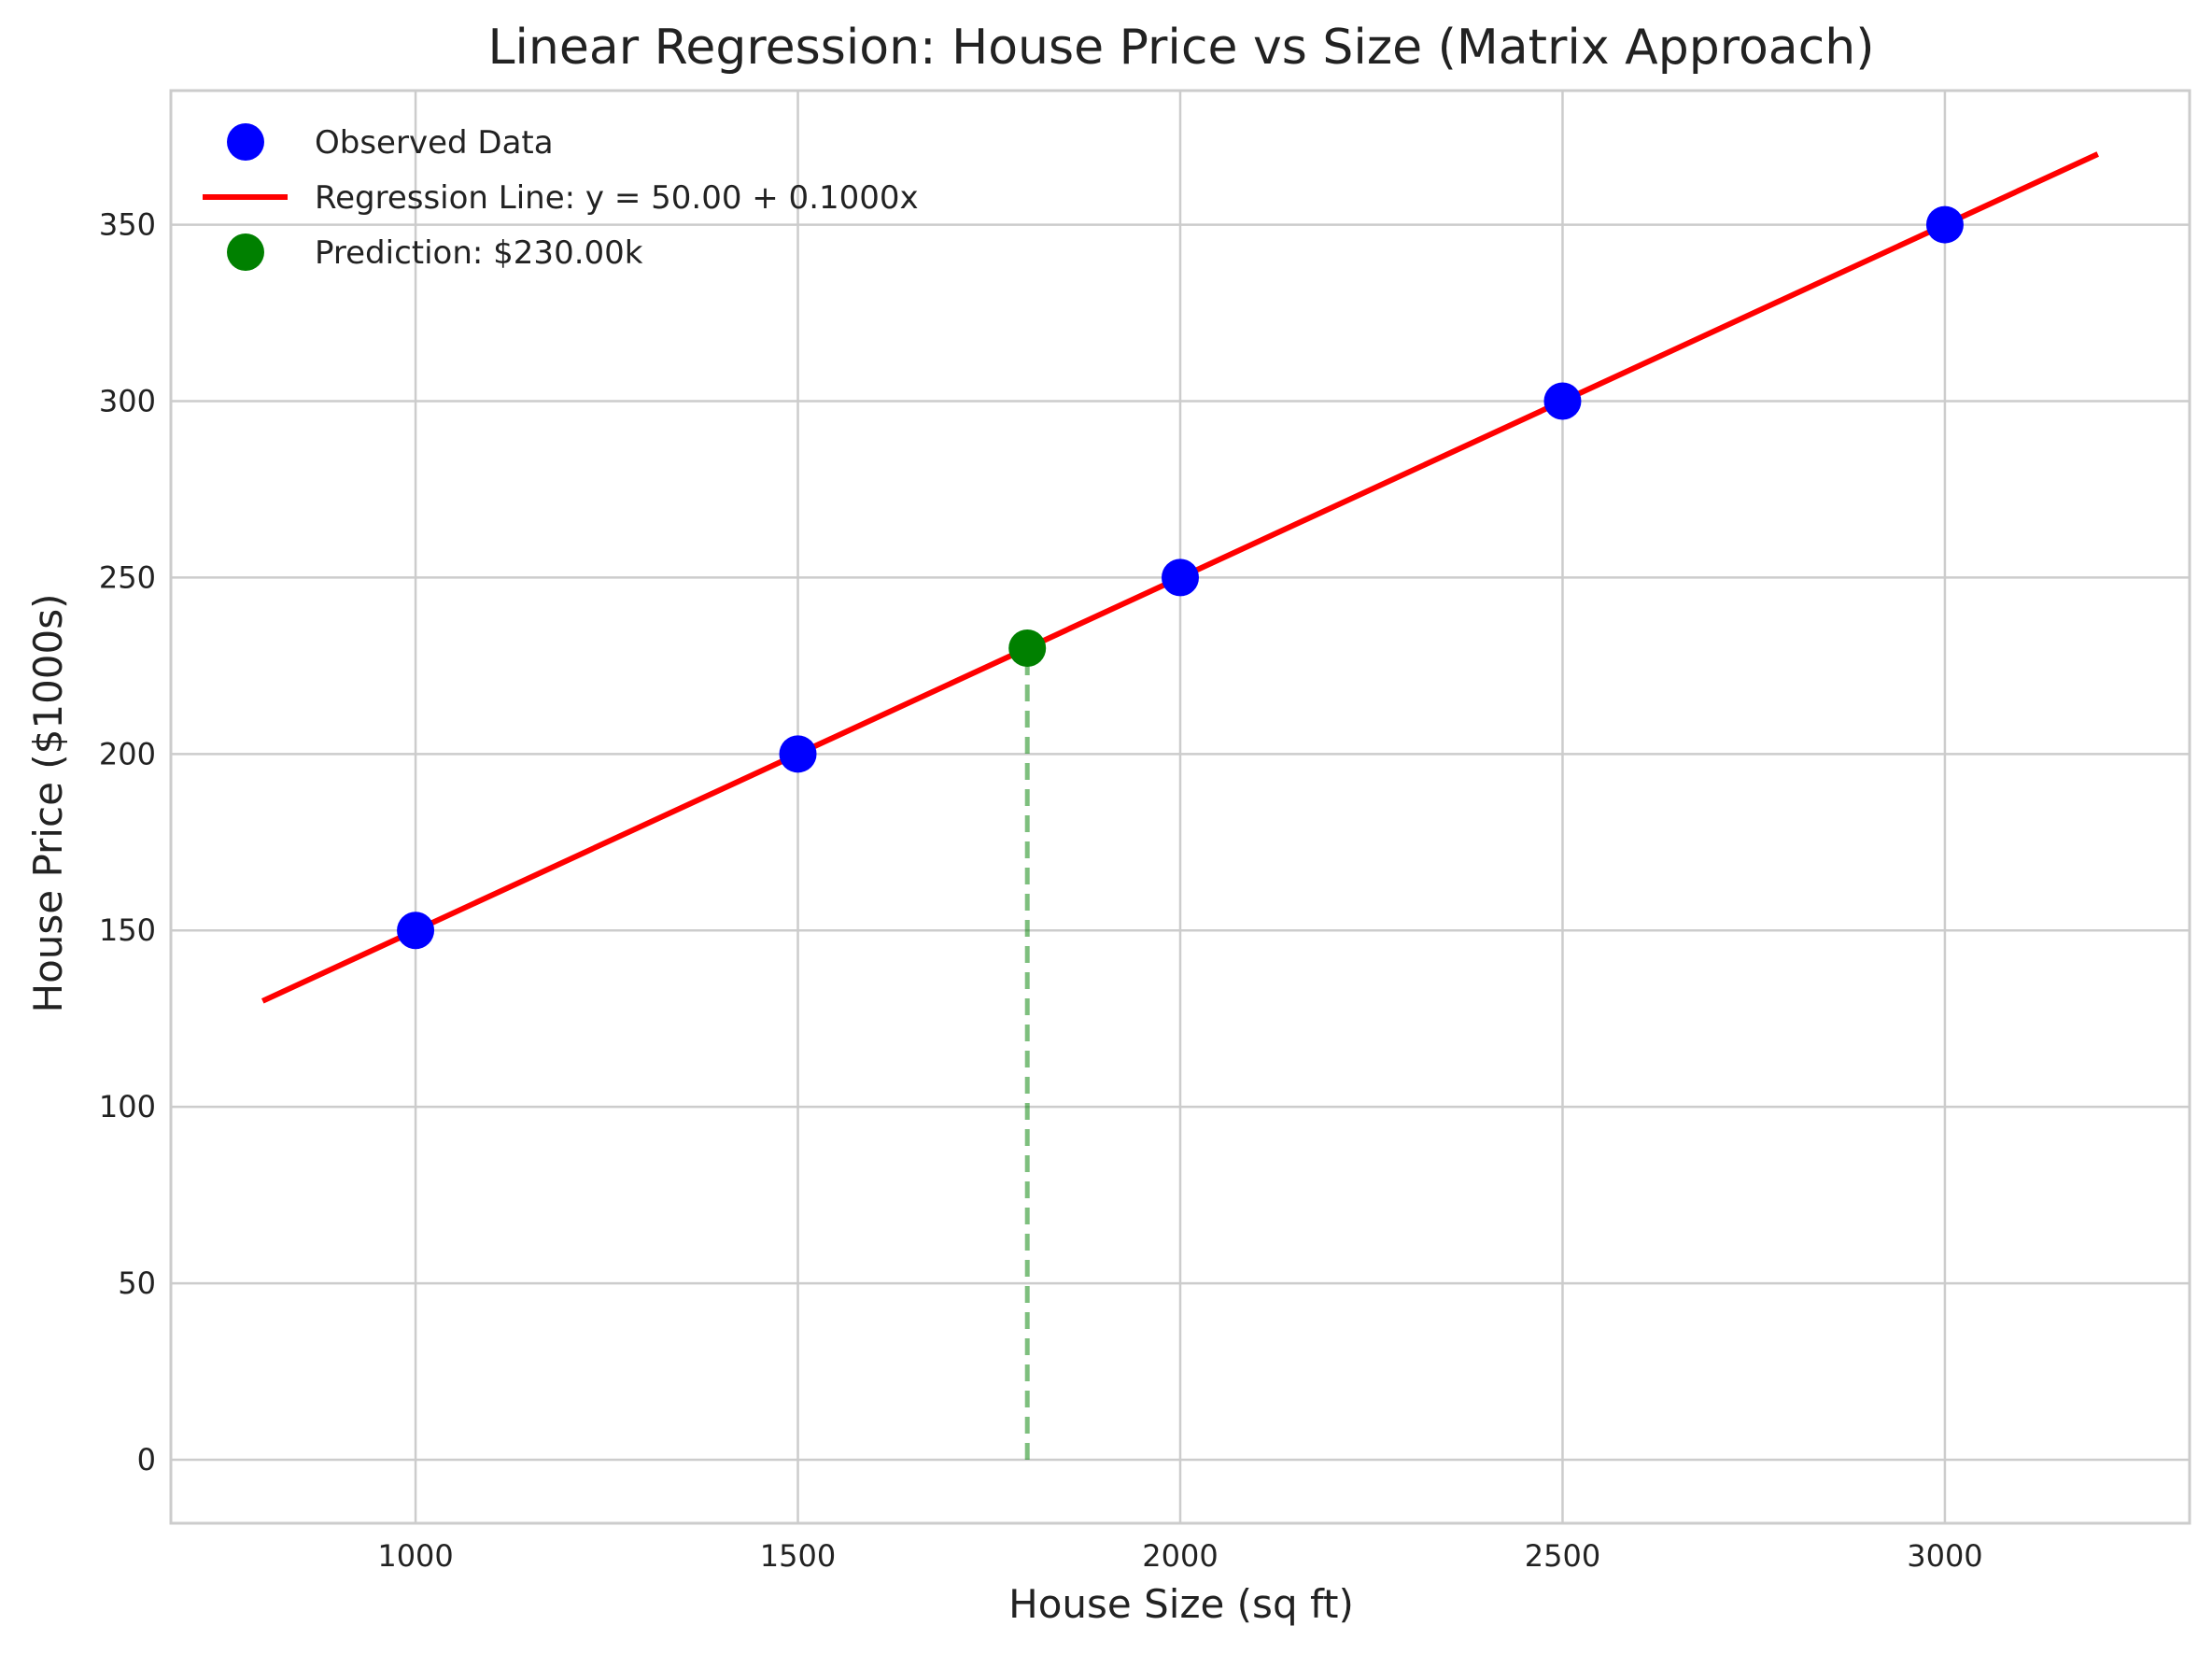  What do you see at coordinates (1181, 1604) in the screenshot?
I see `x-axis-label: House Size (sq ft)` at bounding box center [1181, 1604].